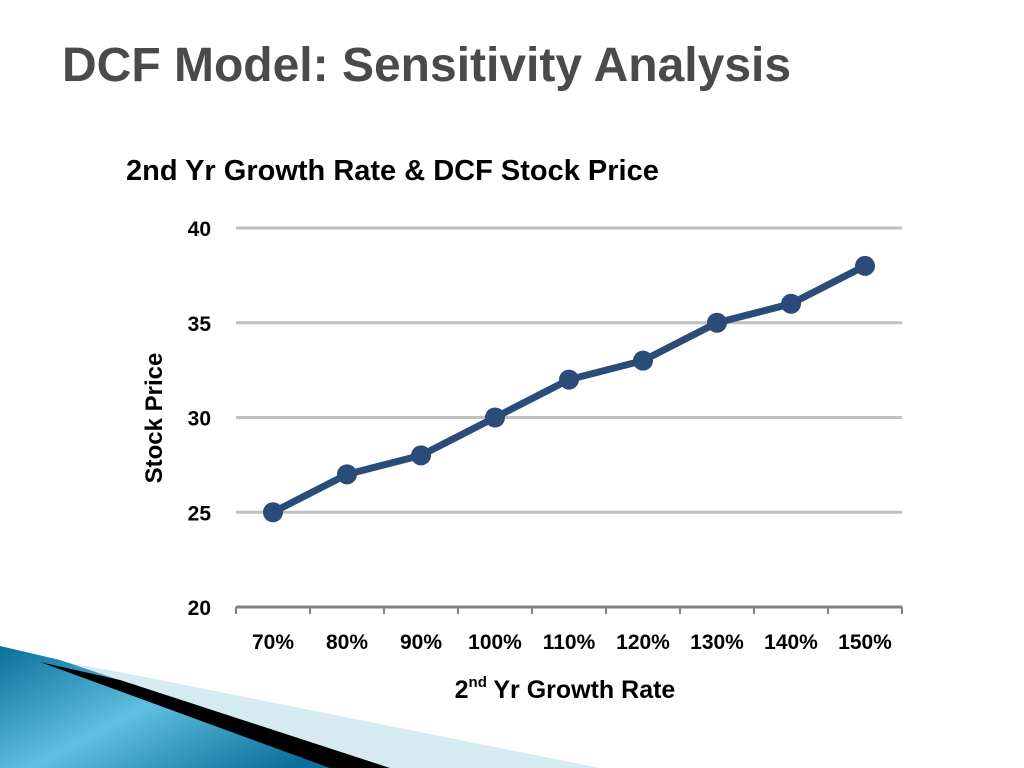  What do you see at coordinates (717, 642) in the screenshot?
I see `x-tick-label: 130%` at bounding box center [717, 642].